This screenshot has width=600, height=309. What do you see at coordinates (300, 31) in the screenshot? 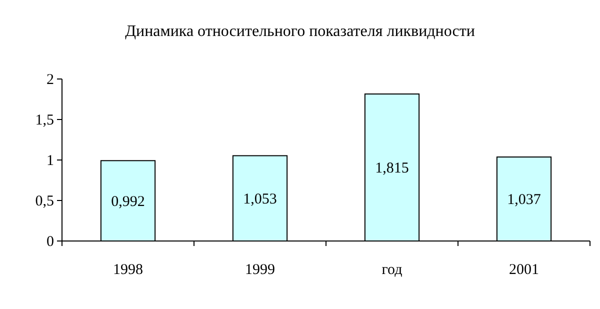
I see `chart-title: Динамика относительного показателя ликвидности` at bounding box center [300, 31].